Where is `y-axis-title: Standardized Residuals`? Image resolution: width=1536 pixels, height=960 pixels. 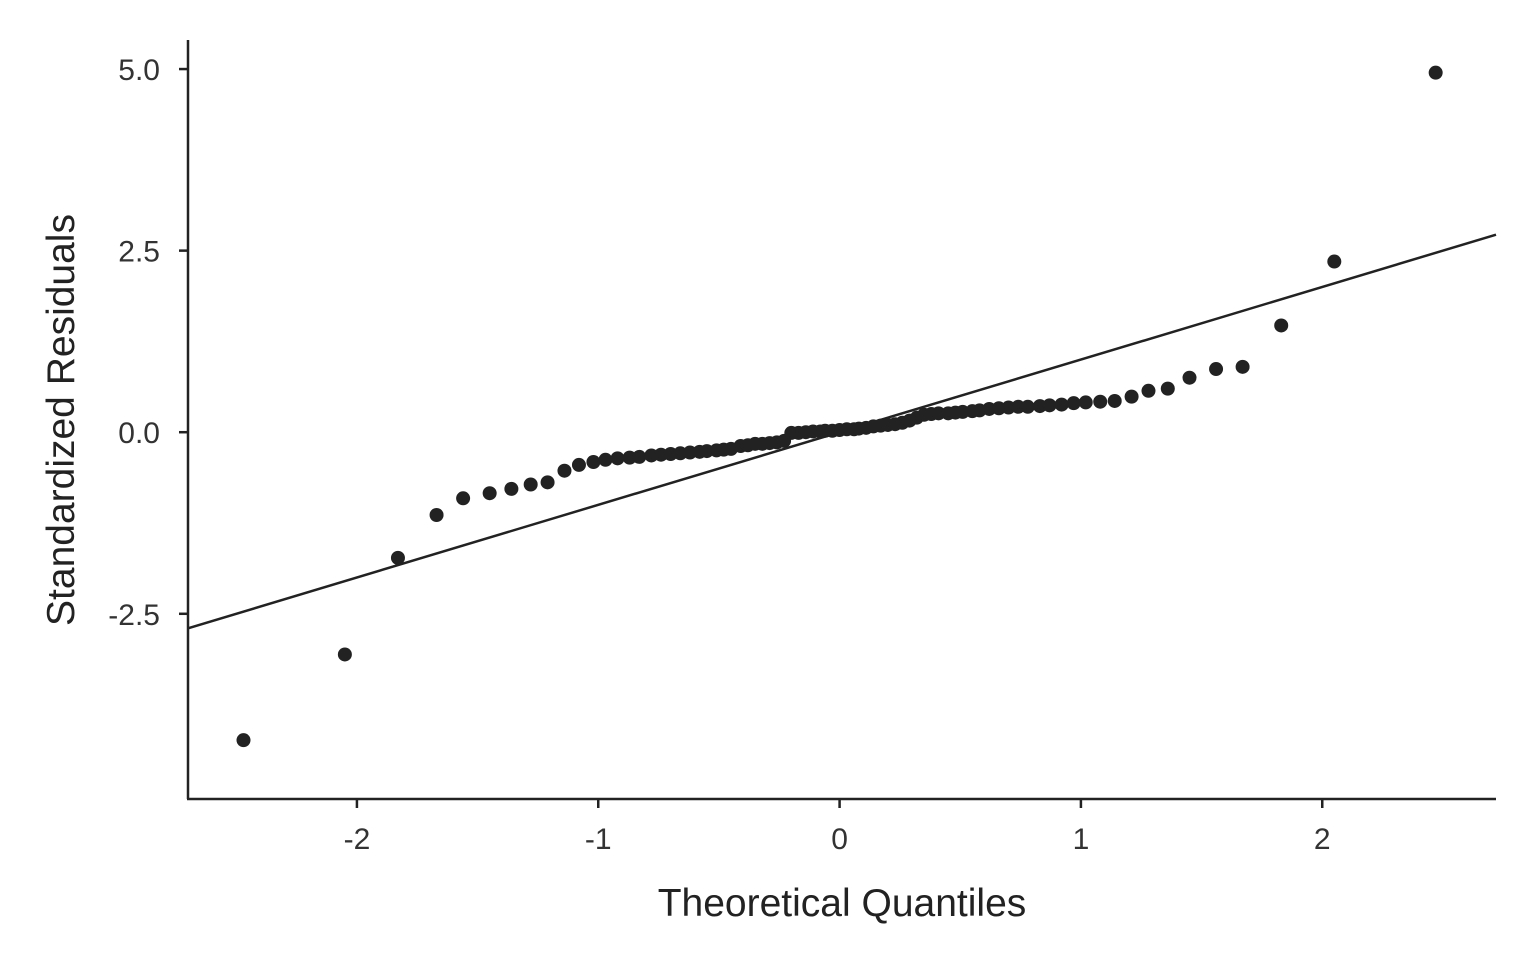 y-axis-title: Standardized Residuals is located at coordinates (61, 420).